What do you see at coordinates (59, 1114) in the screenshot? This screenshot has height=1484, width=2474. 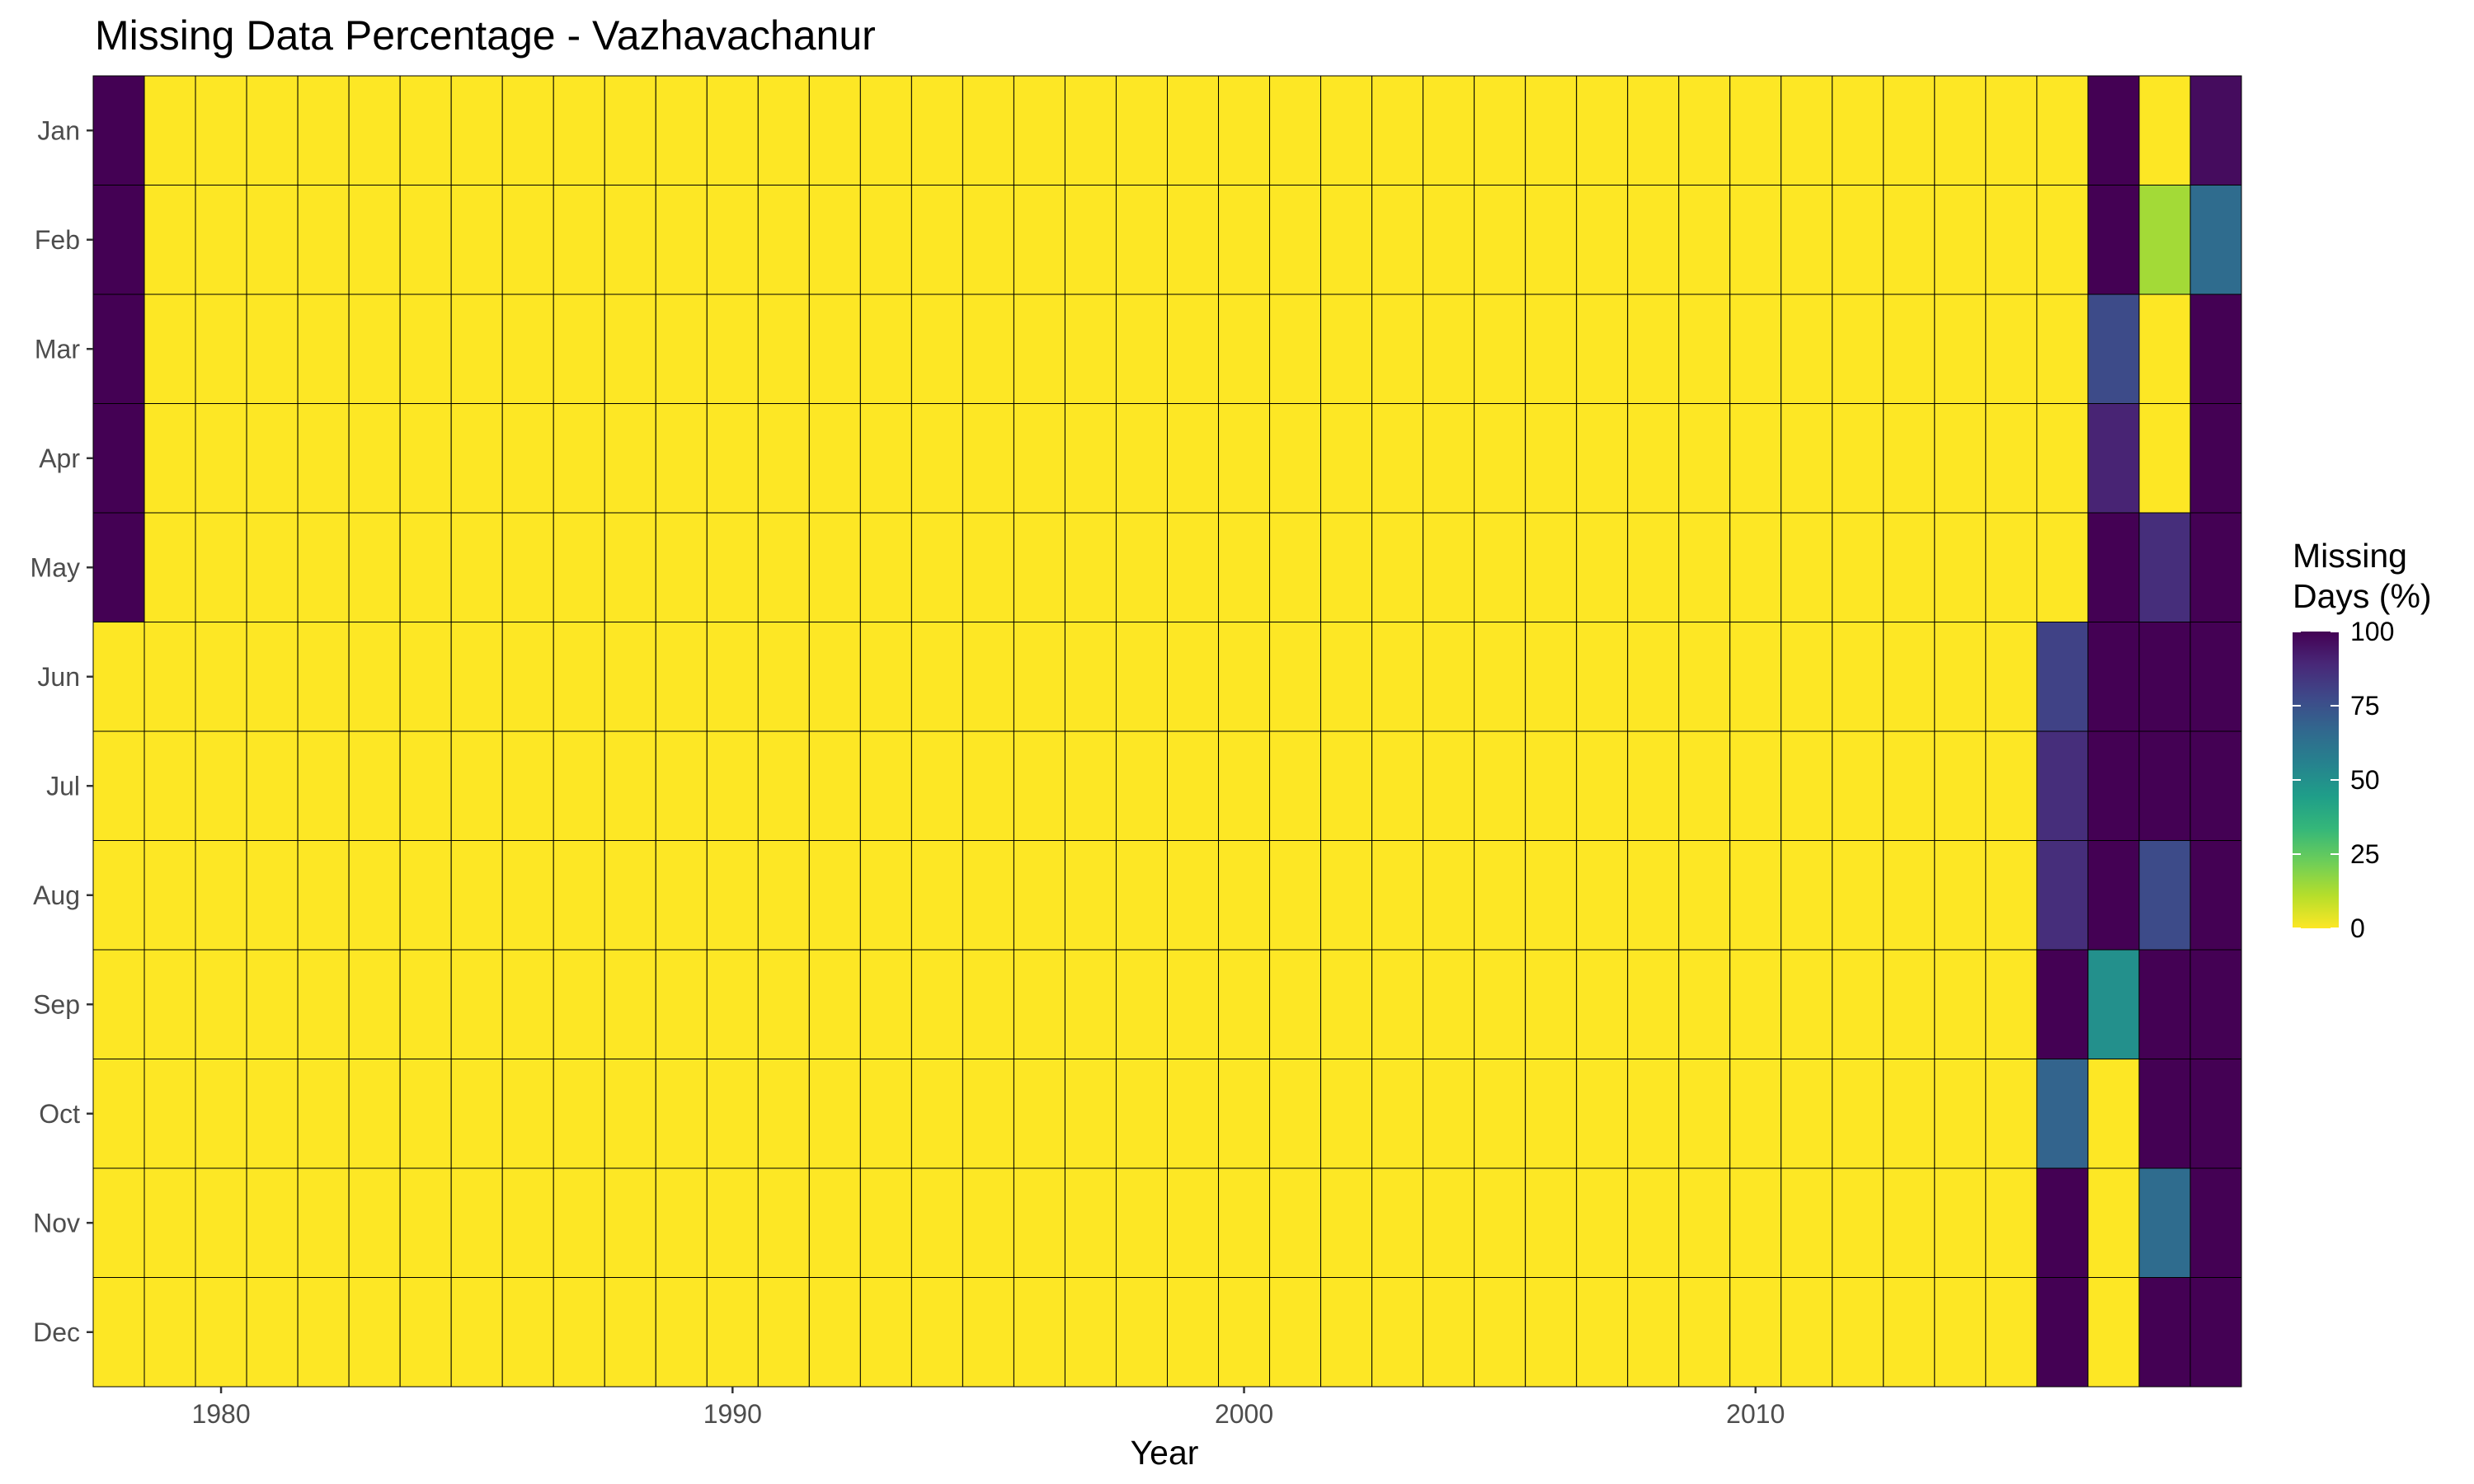 I see `y-tick-label: Oct` at bounding box center [59, 1114].